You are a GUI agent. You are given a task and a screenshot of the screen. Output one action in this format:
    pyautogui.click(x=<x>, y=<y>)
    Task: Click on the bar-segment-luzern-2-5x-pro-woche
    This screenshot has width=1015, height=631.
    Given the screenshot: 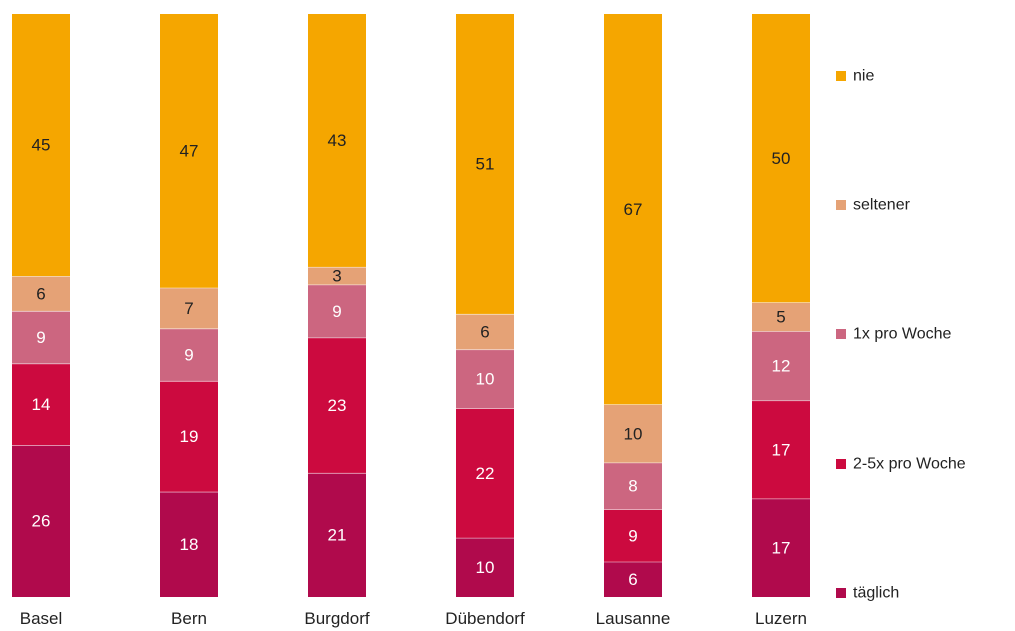 What is the action you would take?
    pyautogui.click(x=781, y=449)
    